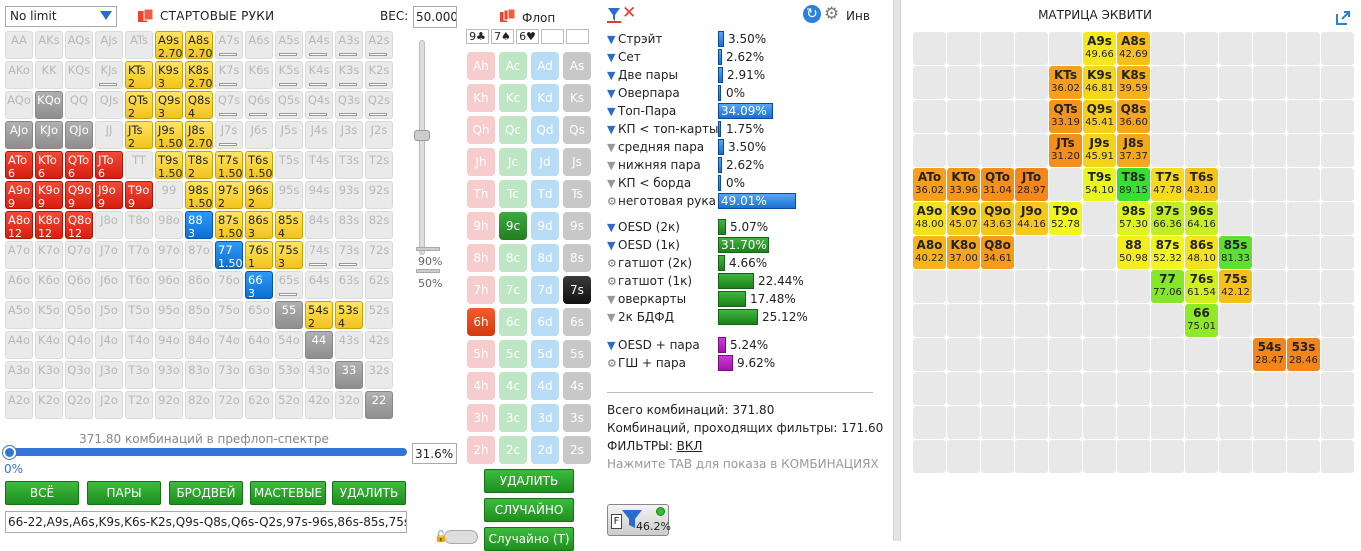 This screenshot has height=551, width=1361. I want to click on hand-cell-ATs: ATs, so click(139, 45).